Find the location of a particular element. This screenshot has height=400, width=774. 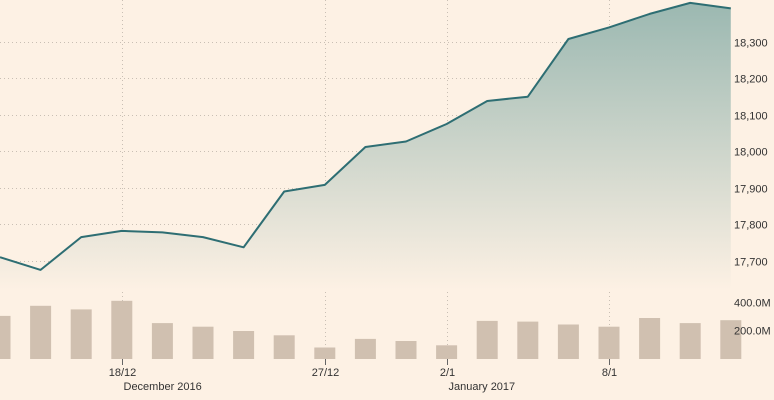

price-tick-label: 18,000 is located at coordinates (751, 153).